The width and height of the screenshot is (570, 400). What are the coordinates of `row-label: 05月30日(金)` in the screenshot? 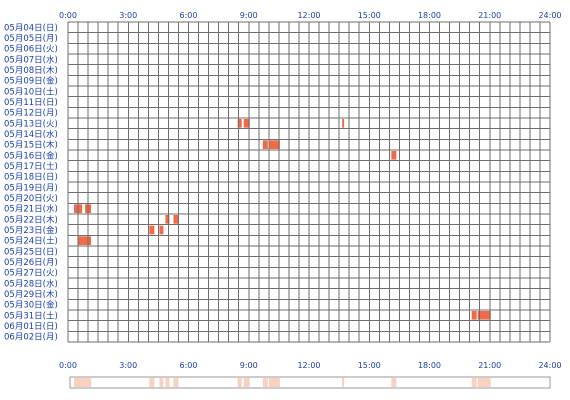 It's located at (31, 305).